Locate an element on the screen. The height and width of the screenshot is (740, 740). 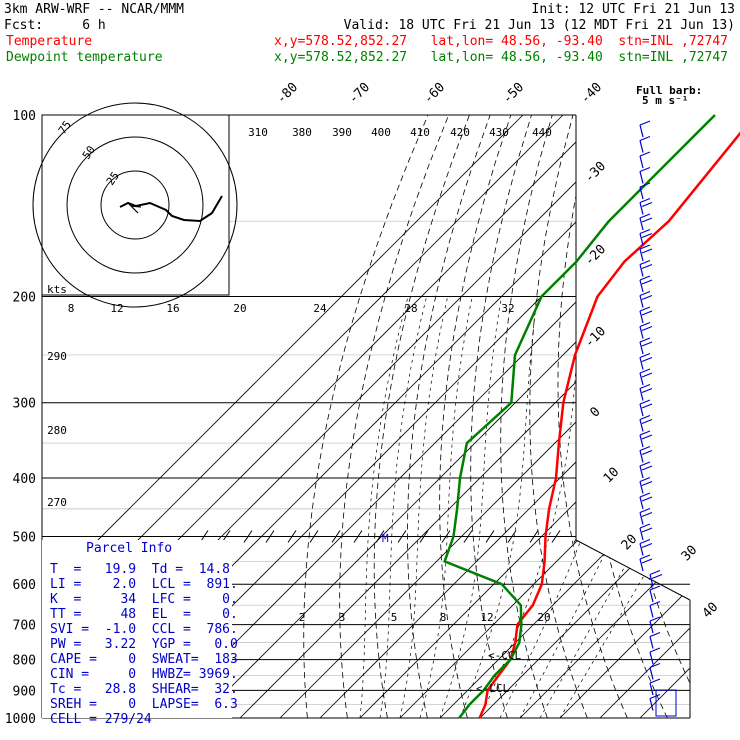
parcel-info-row: PW = 3.22 YGP = 0.0 is located at coordinates (144, 644).